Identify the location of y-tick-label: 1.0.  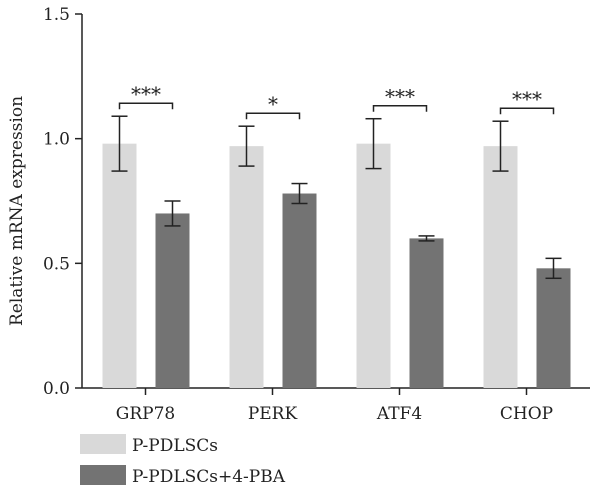
(56, 140).